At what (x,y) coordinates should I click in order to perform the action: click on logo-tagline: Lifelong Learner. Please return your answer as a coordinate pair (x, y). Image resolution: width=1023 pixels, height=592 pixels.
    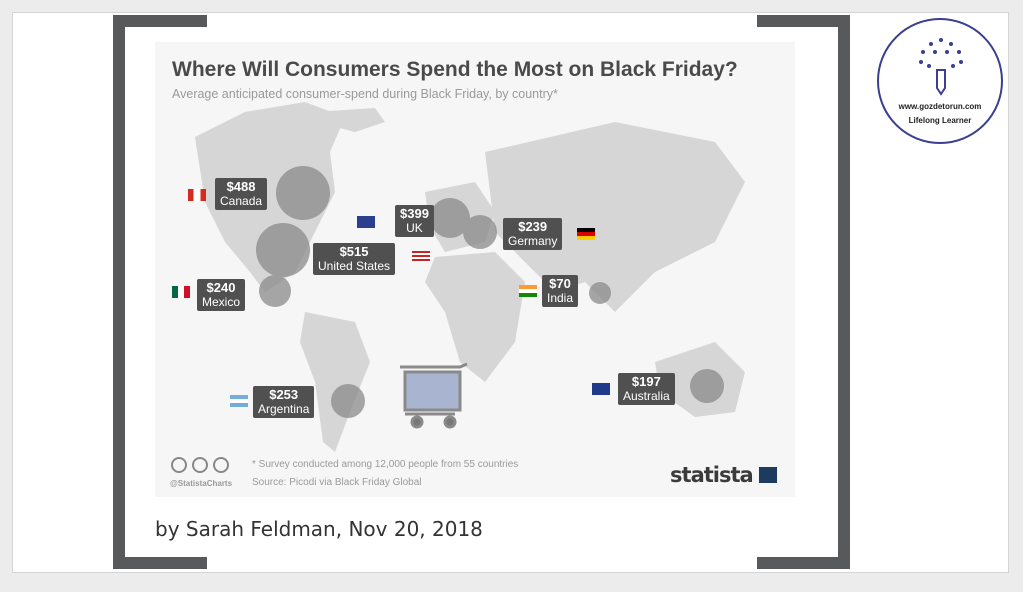
    Looking at the image, I should click on (940, 120).